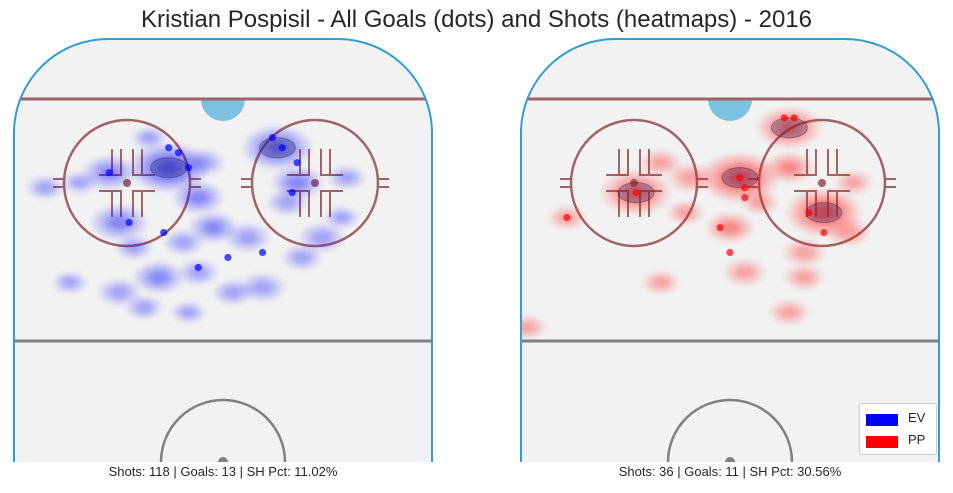  I want to click on faceoff-dot-right, so click(822, 183).